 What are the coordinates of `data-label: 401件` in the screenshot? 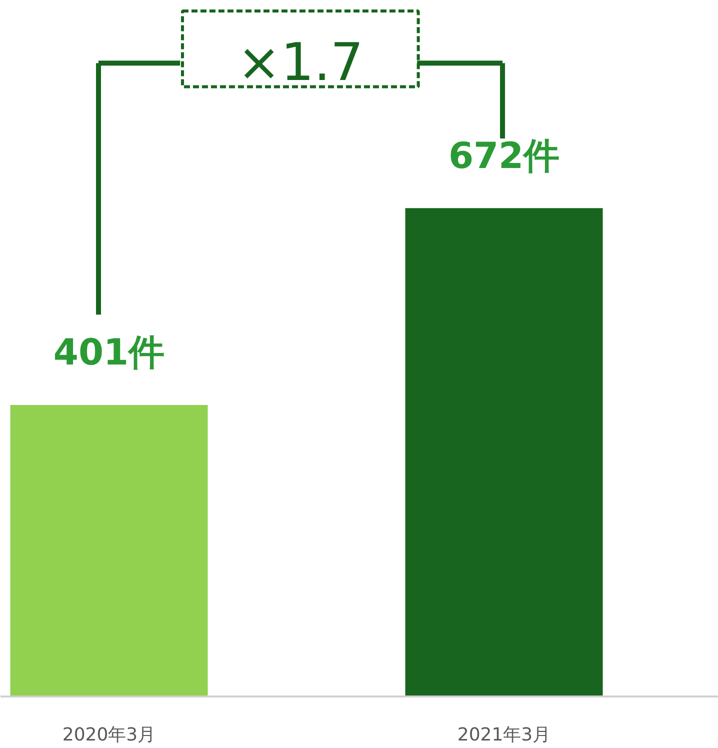 It's located at (109, 353).